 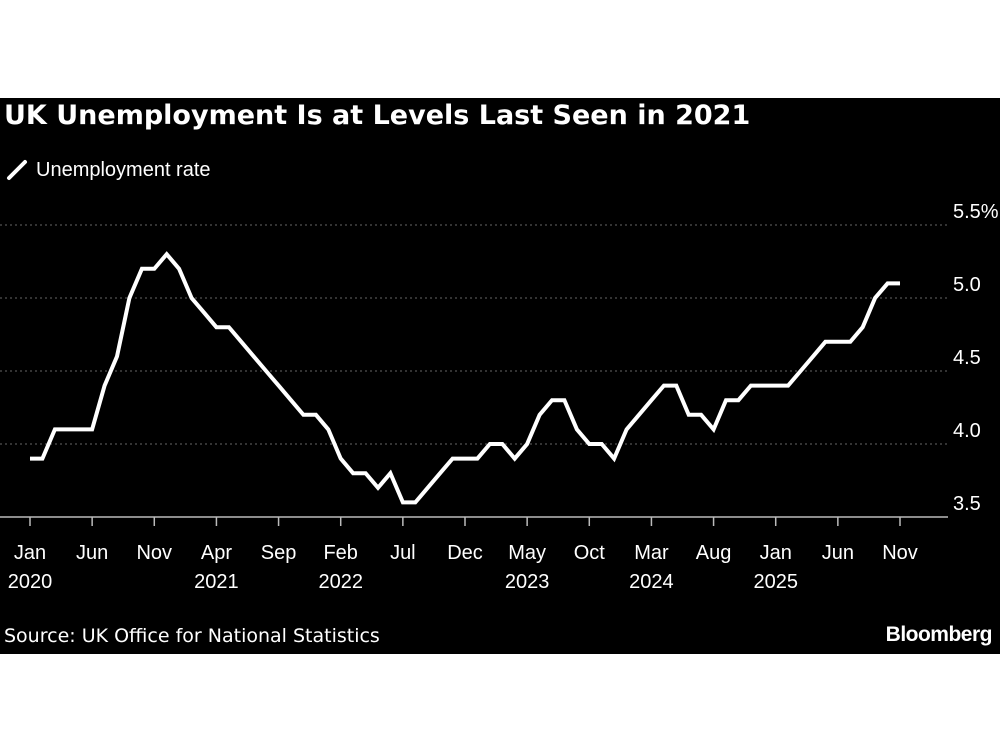 I want to click on x-tick-year-label: 2021, so click(x=216, y=582).